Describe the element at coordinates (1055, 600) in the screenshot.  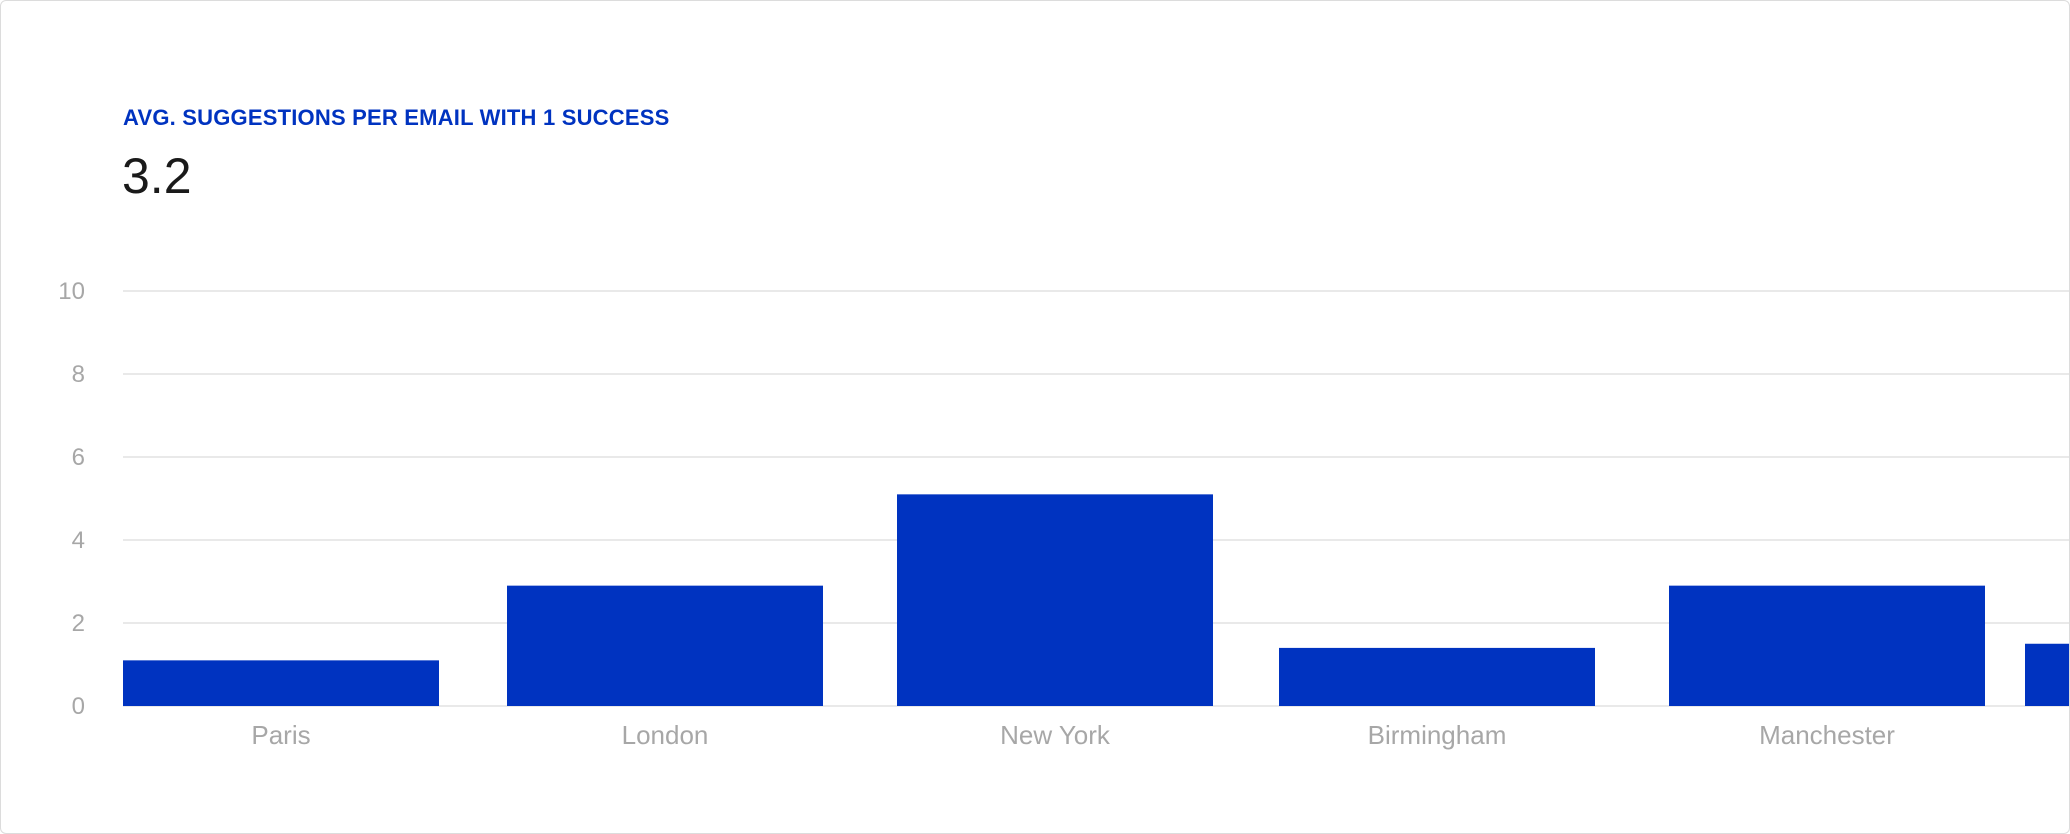
I see `bar-new-york` at that location.